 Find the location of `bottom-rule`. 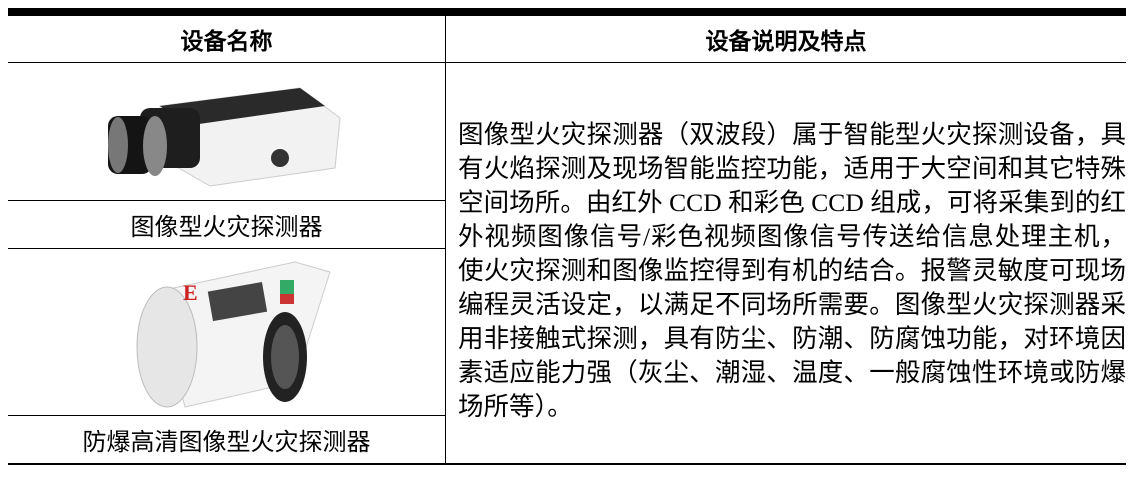

bottom-rule is located at coordinates (567, 464).